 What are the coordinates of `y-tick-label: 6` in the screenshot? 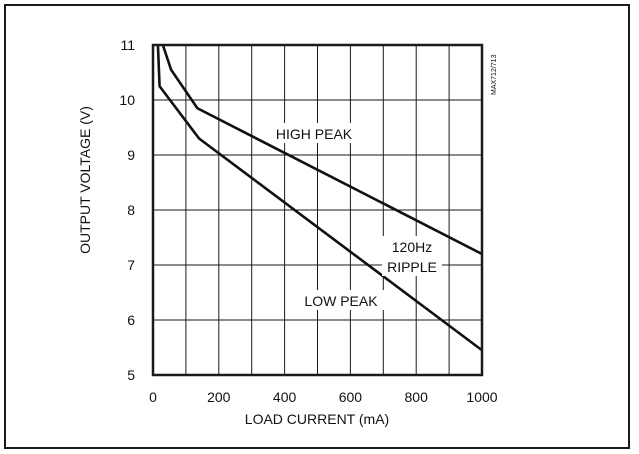 It's located at (131, 320).